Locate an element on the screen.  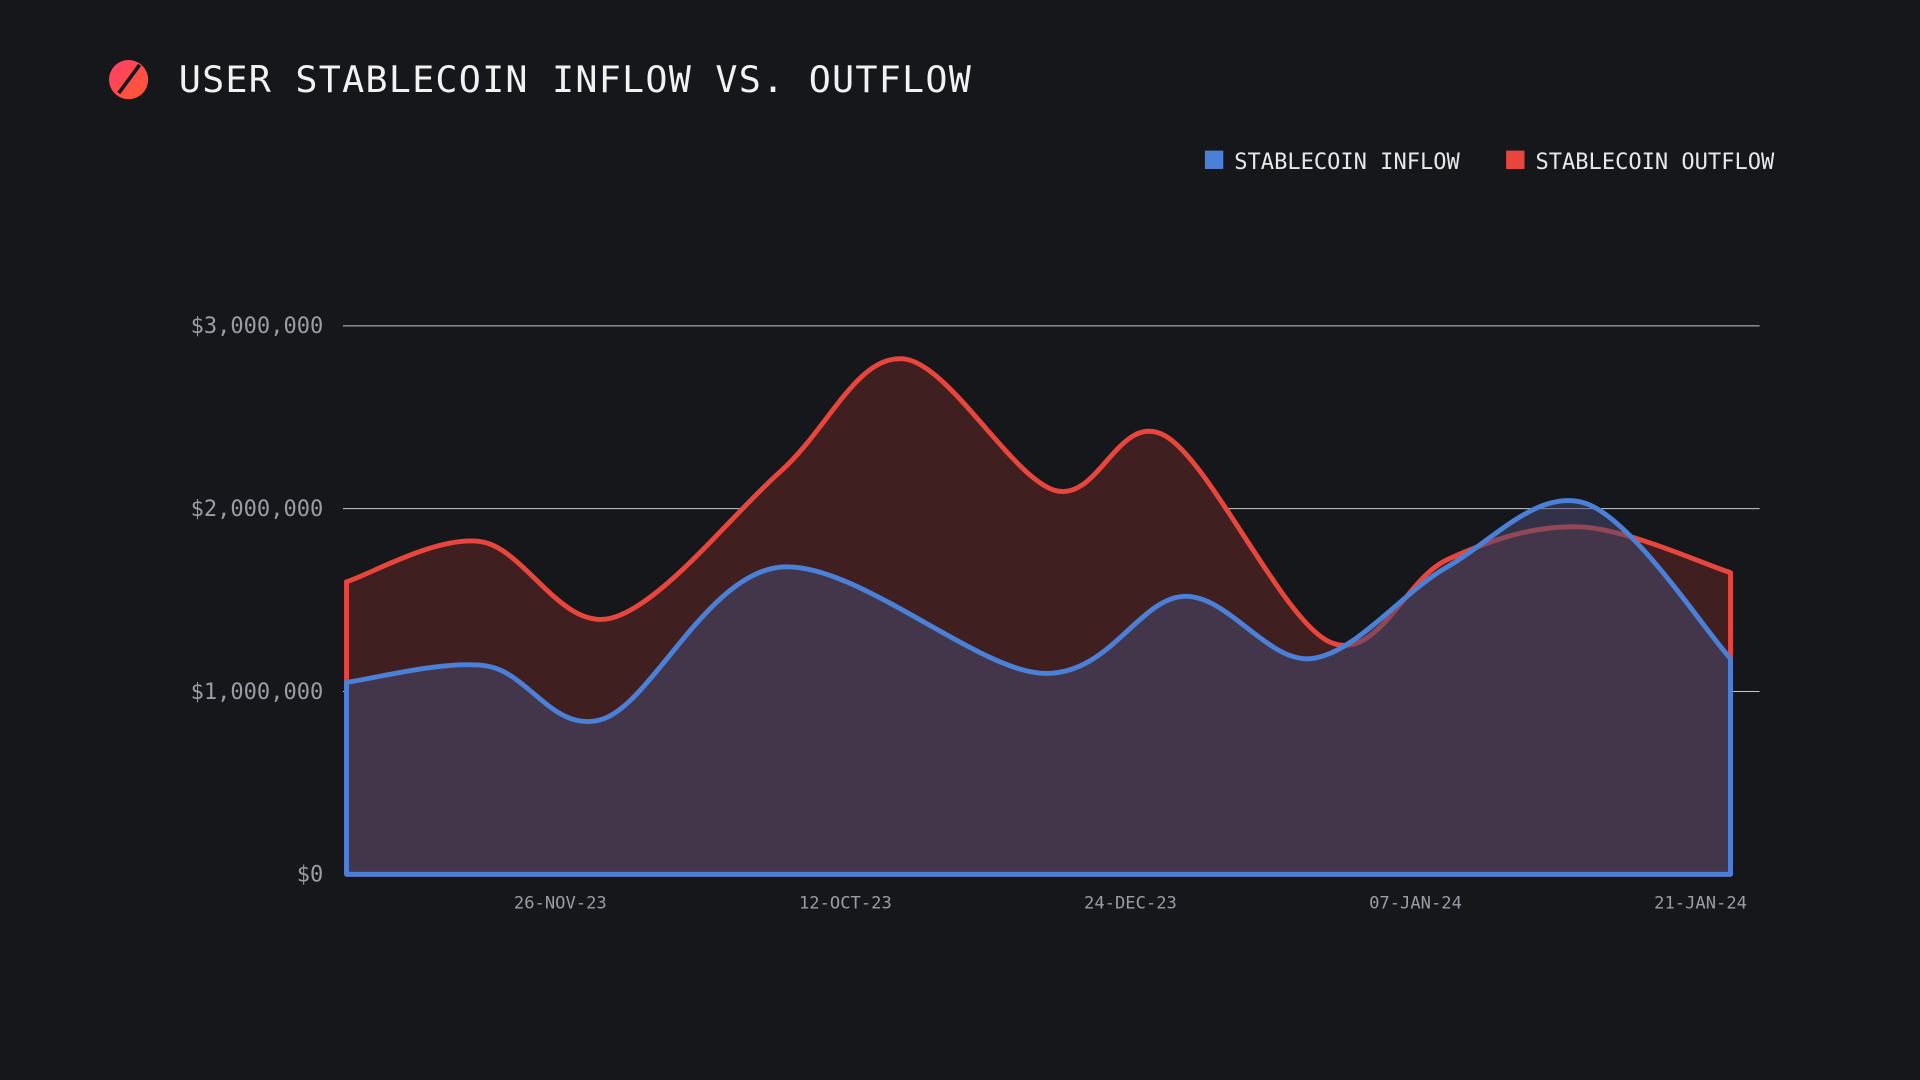
y-tick-label: $1,000,000 is located at coordinates (257, 692).